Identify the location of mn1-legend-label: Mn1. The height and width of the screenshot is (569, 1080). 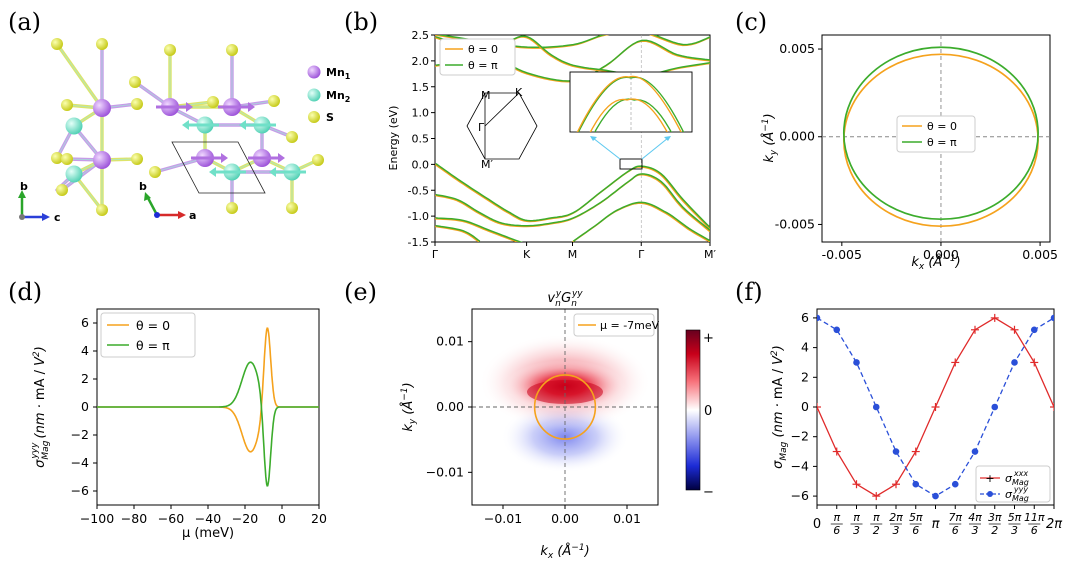
(338, 73).